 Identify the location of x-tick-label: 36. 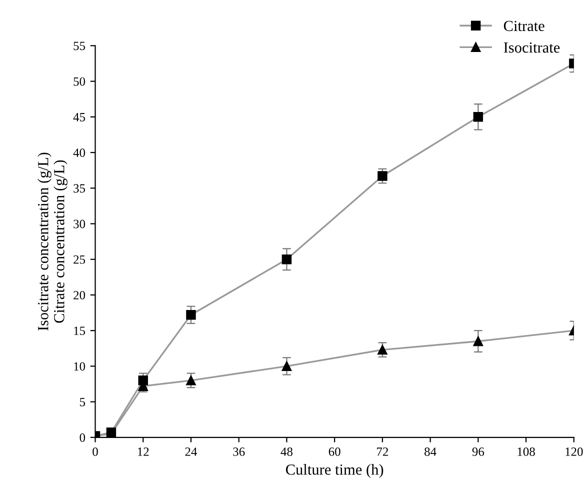
(239, 452).